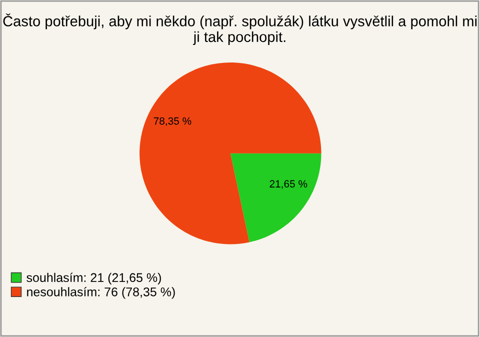  What do you see at coordinates (173, 121) in the screenshot?
I see `data-label: 78,35 %` at bounding box center [173, 121].